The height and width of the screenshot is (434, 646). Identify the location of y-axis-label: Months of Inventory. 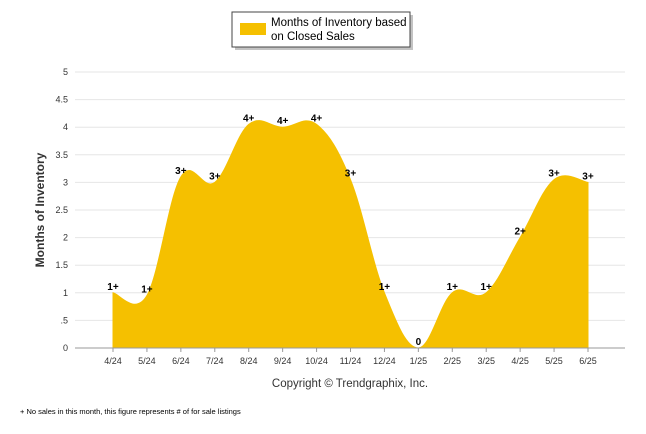
(40, 209).